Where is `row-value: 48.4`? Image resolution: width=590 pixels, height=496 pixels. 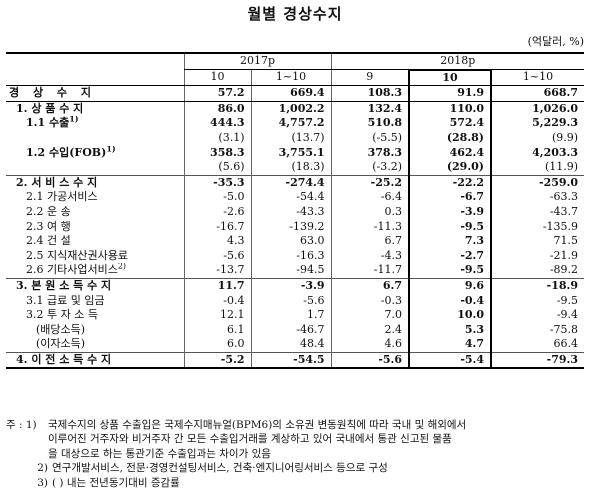
row-value: 48.4 is located at coordinates (291, 345).